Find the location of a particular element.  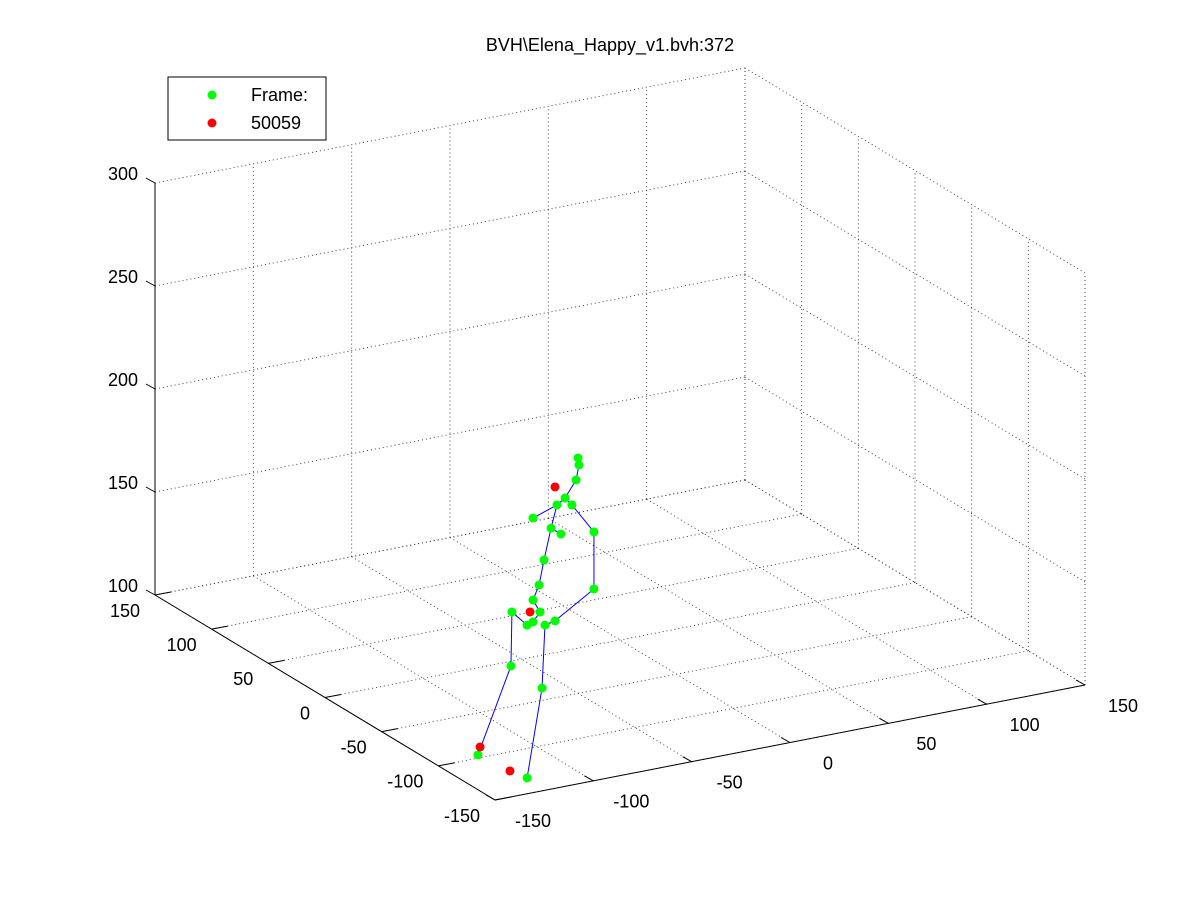

z-tick-label: 250 is located at coordinates (123, 277).